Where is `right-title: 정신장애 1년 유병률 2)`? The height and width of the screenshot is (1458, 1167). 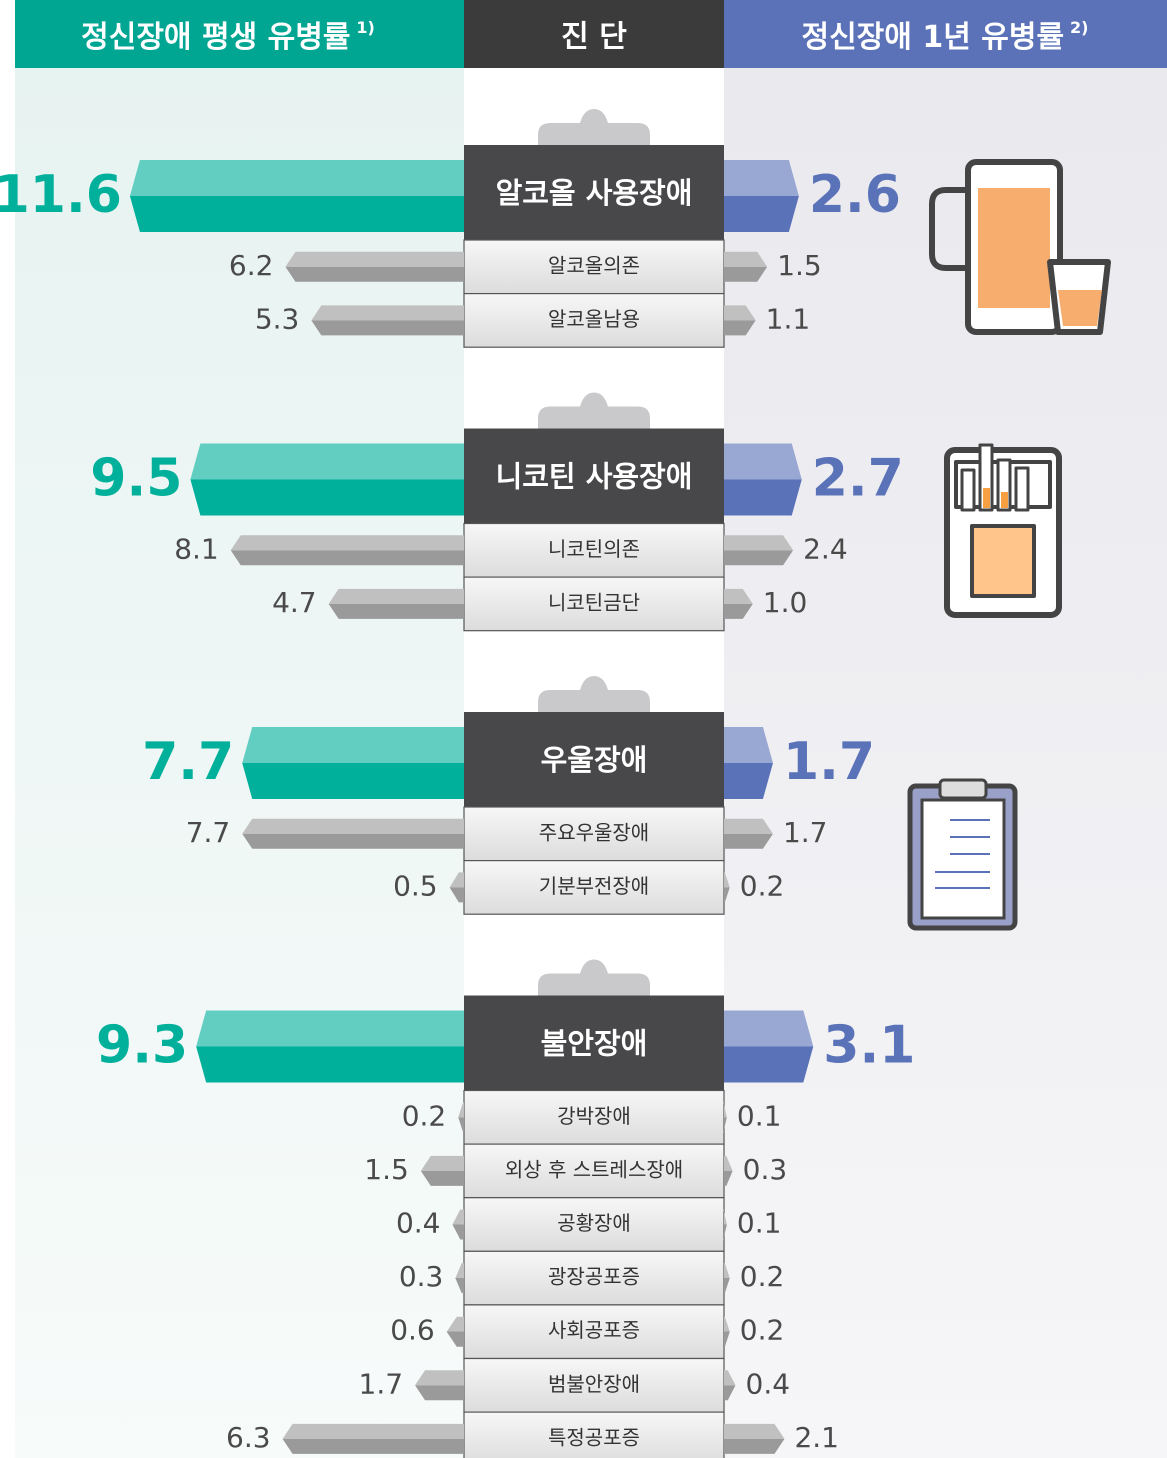
right-title: 정신장애 1년 유병률 2) is located at coordinates (944, 36).